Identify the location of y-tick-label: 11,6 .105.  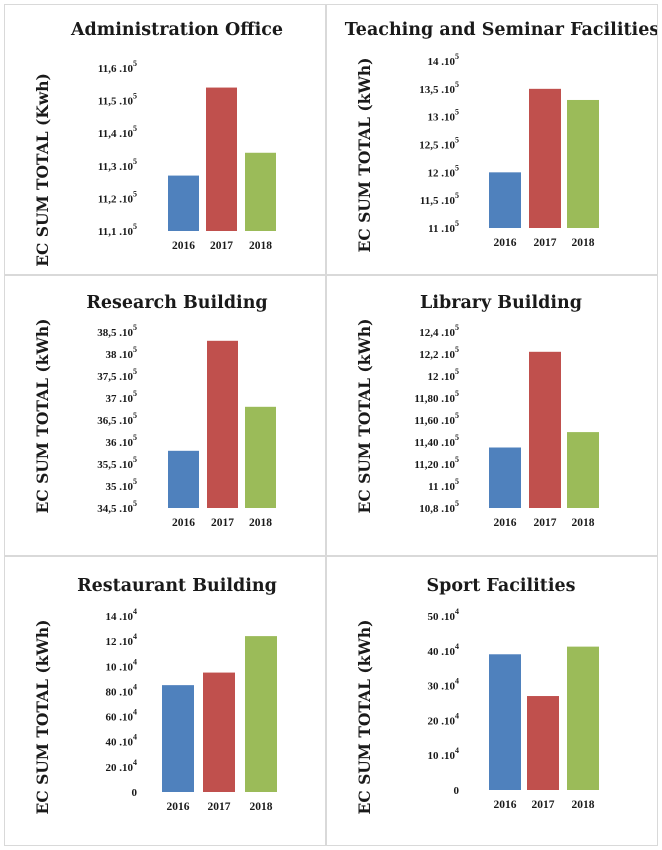
(117, 67).